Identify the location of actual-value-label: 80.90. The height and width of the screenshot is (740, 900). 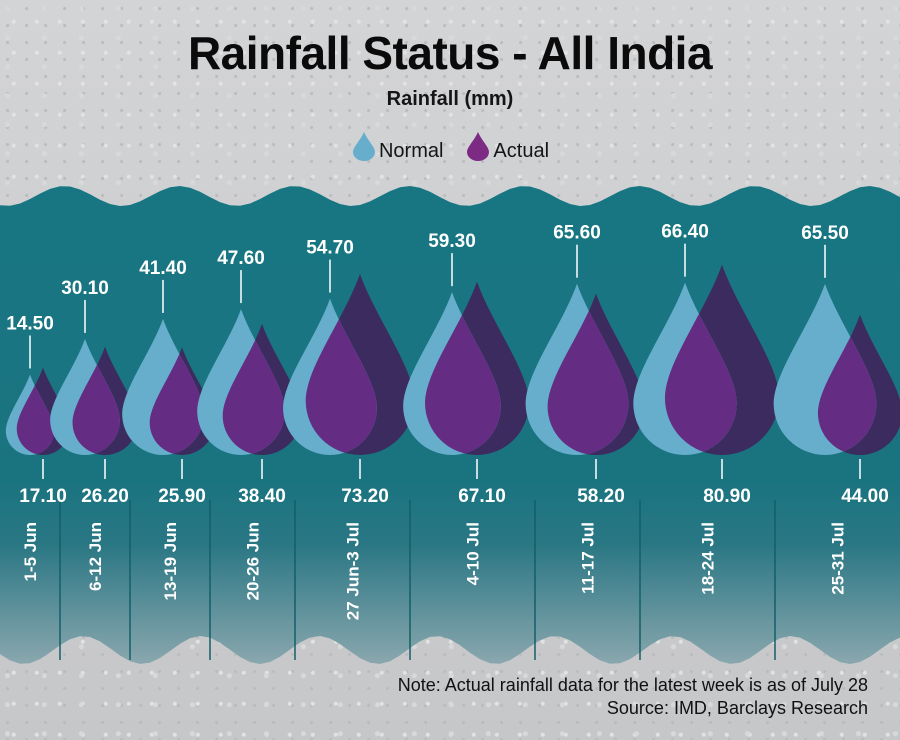
(727, 496).